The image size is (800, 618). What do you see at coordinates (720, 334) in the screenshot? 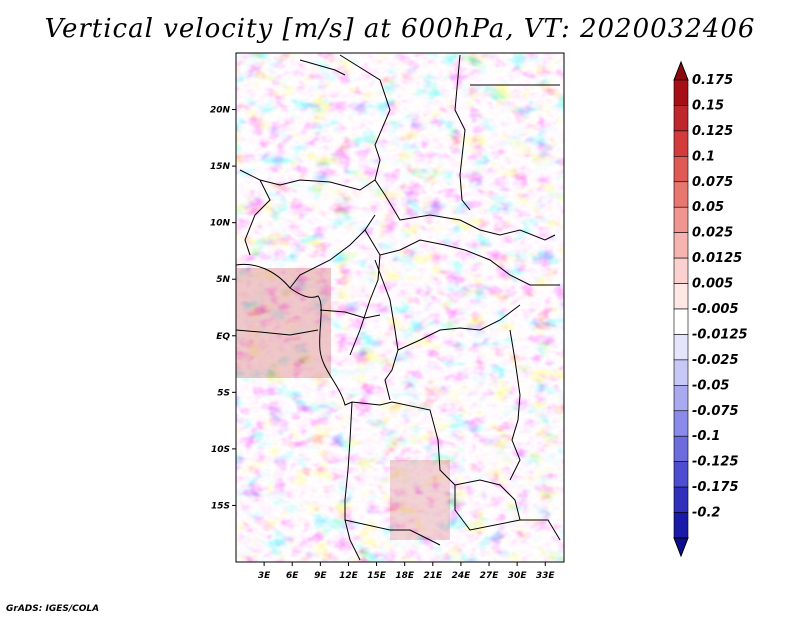
I see `colorbar-label: -0.0125` at bounding box center [720, 334].